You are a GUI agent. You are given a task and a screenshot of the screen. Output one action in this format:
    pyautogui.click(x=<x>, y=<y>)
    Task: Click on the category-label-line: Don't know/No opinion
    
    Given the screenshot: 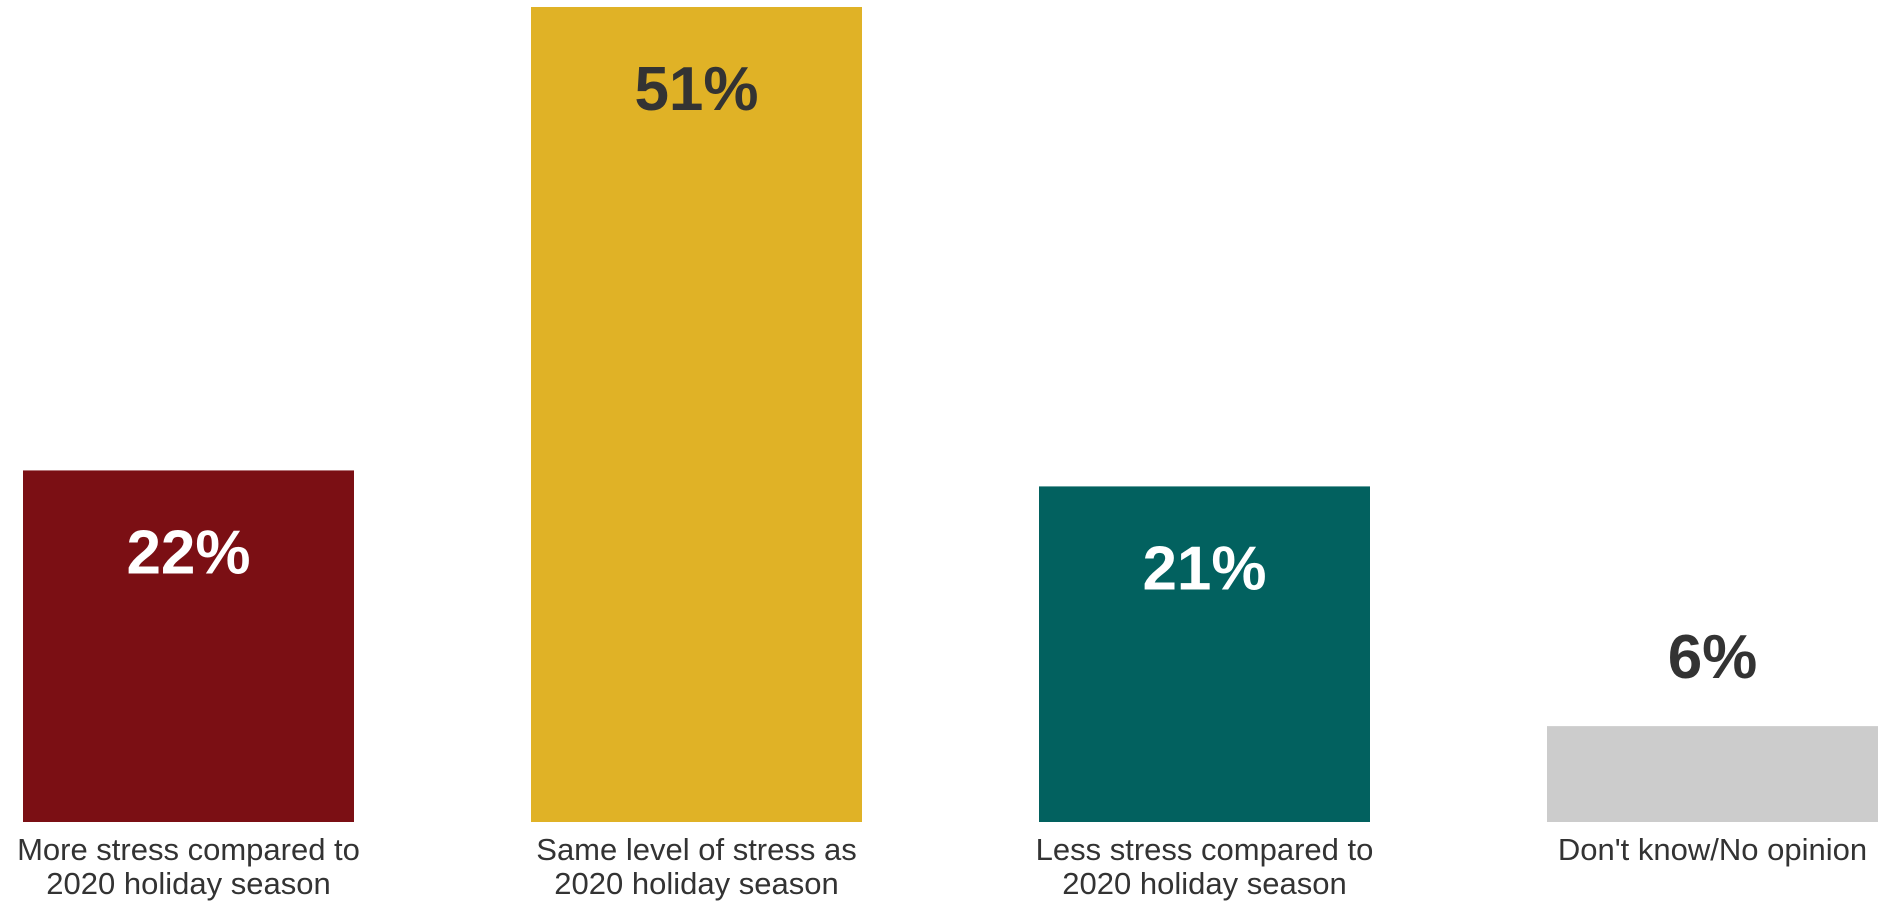 What is the action you would take?
    pyautogui.click(x=1712, y=849)
    